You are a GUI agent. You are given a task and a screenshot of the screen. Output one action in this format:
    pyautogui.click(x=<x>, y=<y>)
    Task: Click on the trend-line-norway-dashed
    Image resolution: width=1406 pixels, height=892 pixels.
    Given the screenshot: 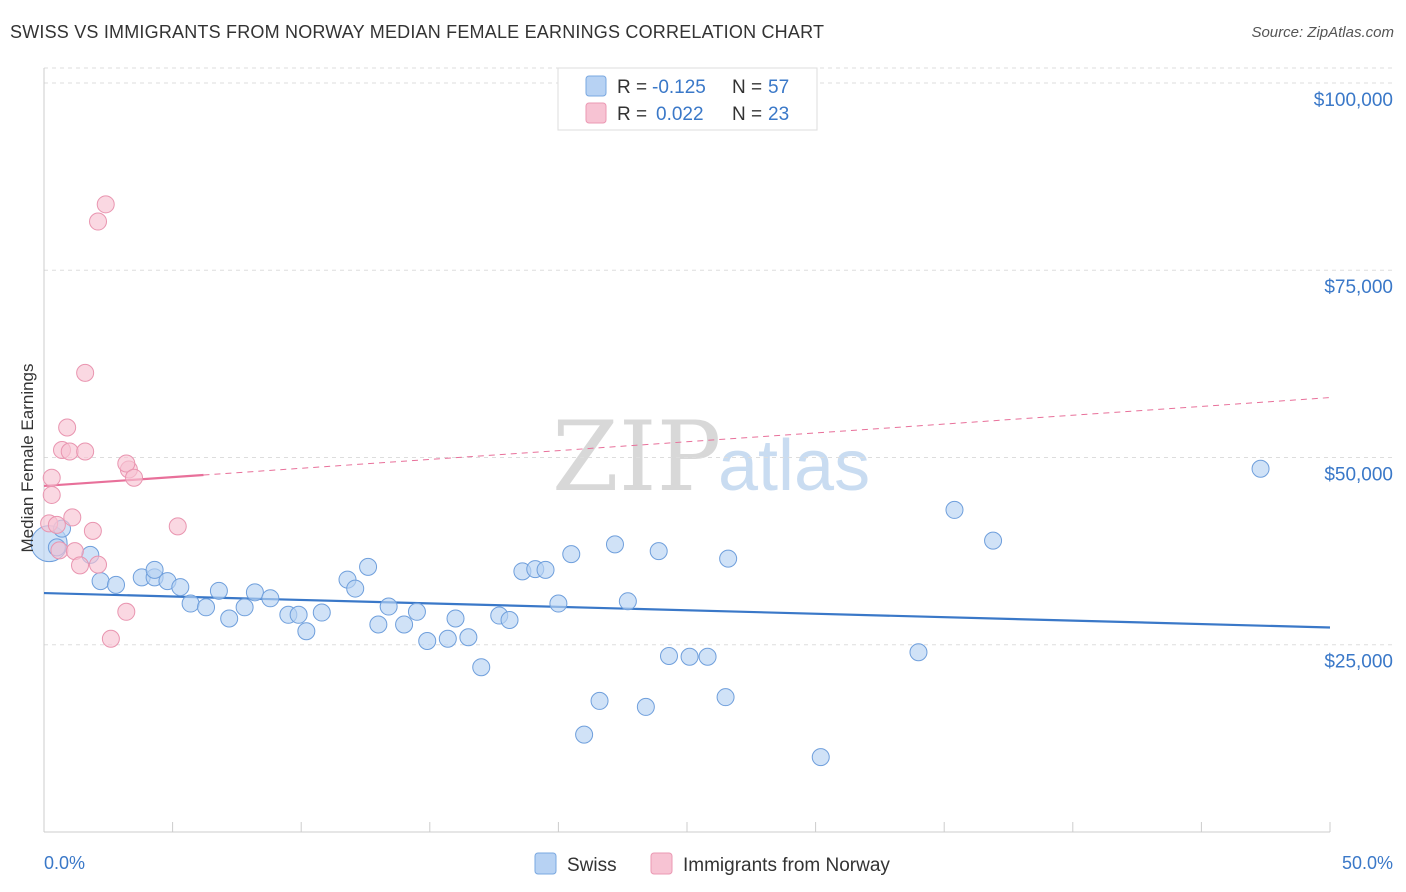 What is the action you would take?
    pyautogui.click(x=767, y=436)
    